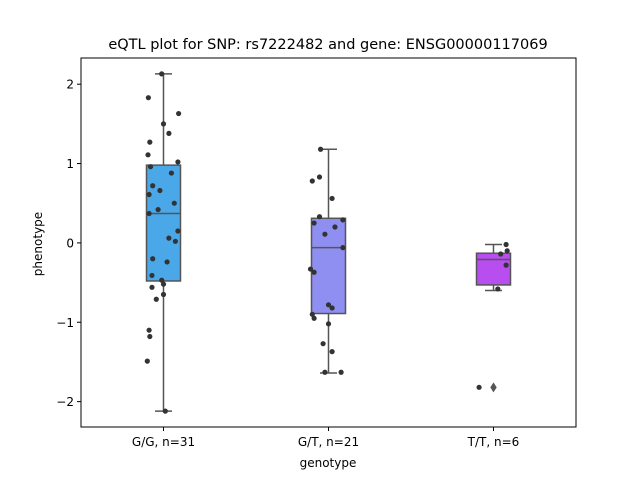 This screenshot has width=640, height=480. Describe the element at coordinates (493, 387) in the screenshot. I see `outlier-marker` at that location.